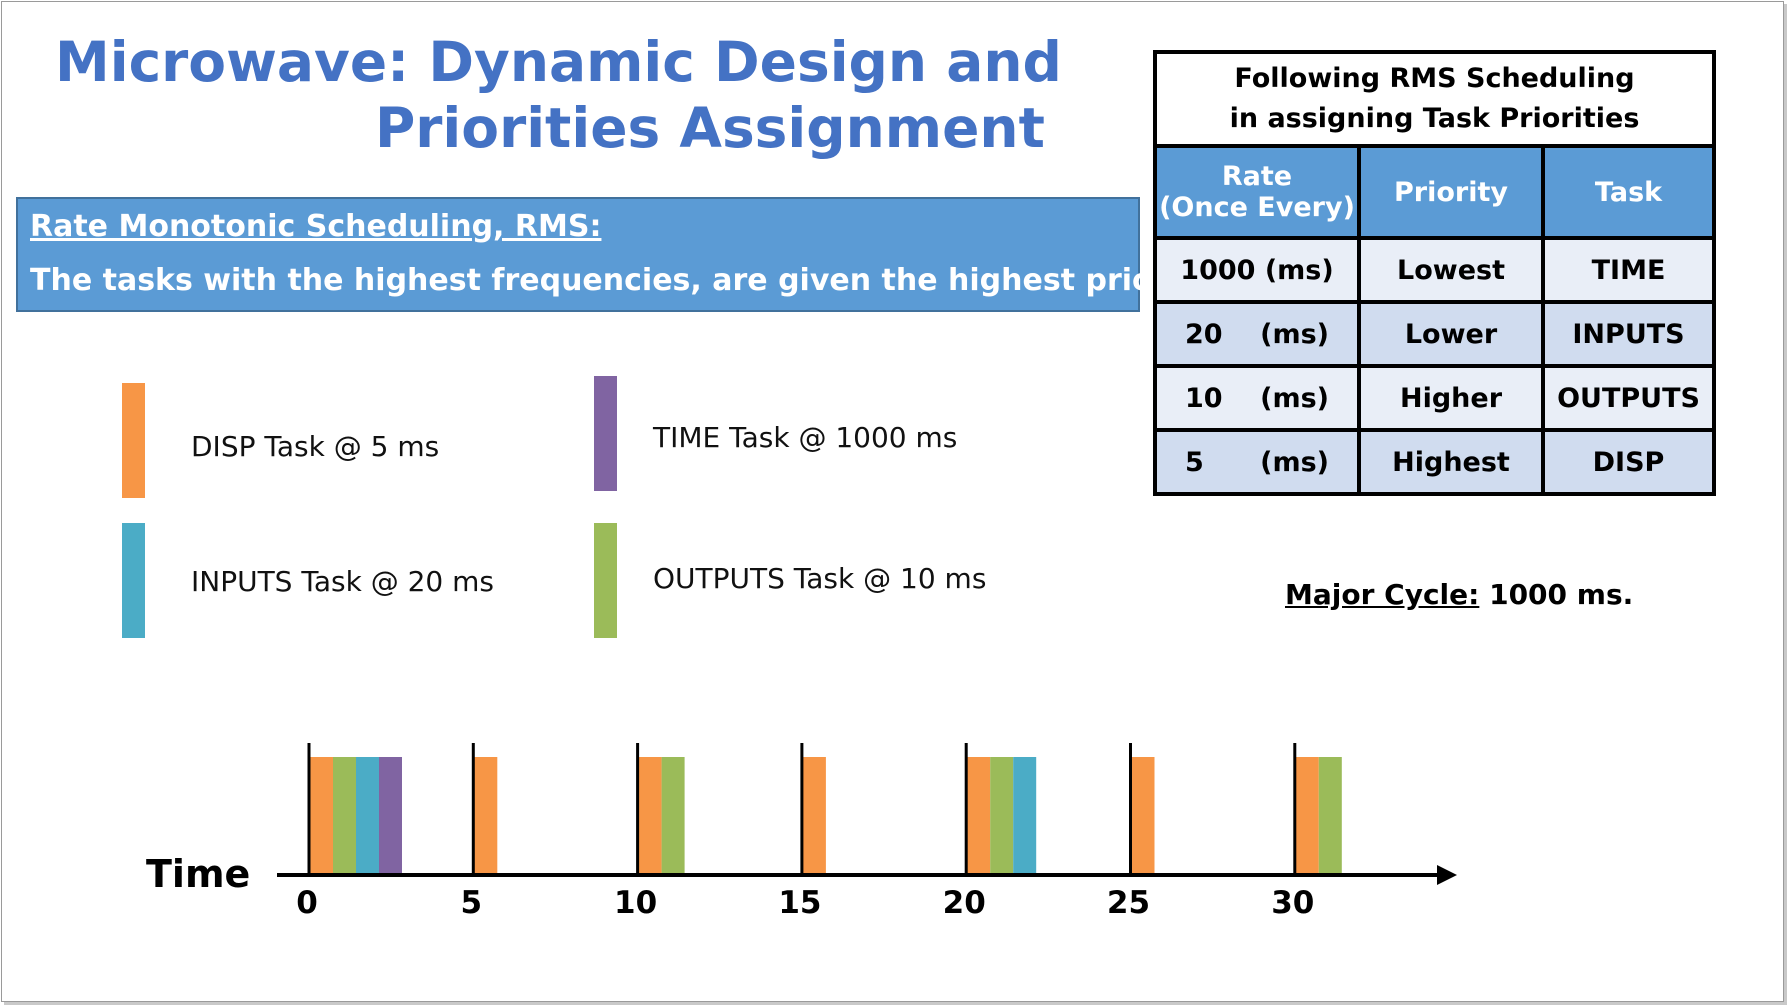  What do you see at coordinates (1451, 192) in the screenshot?
I see `header-priority: Priority` at bounding box center [1451, 192].